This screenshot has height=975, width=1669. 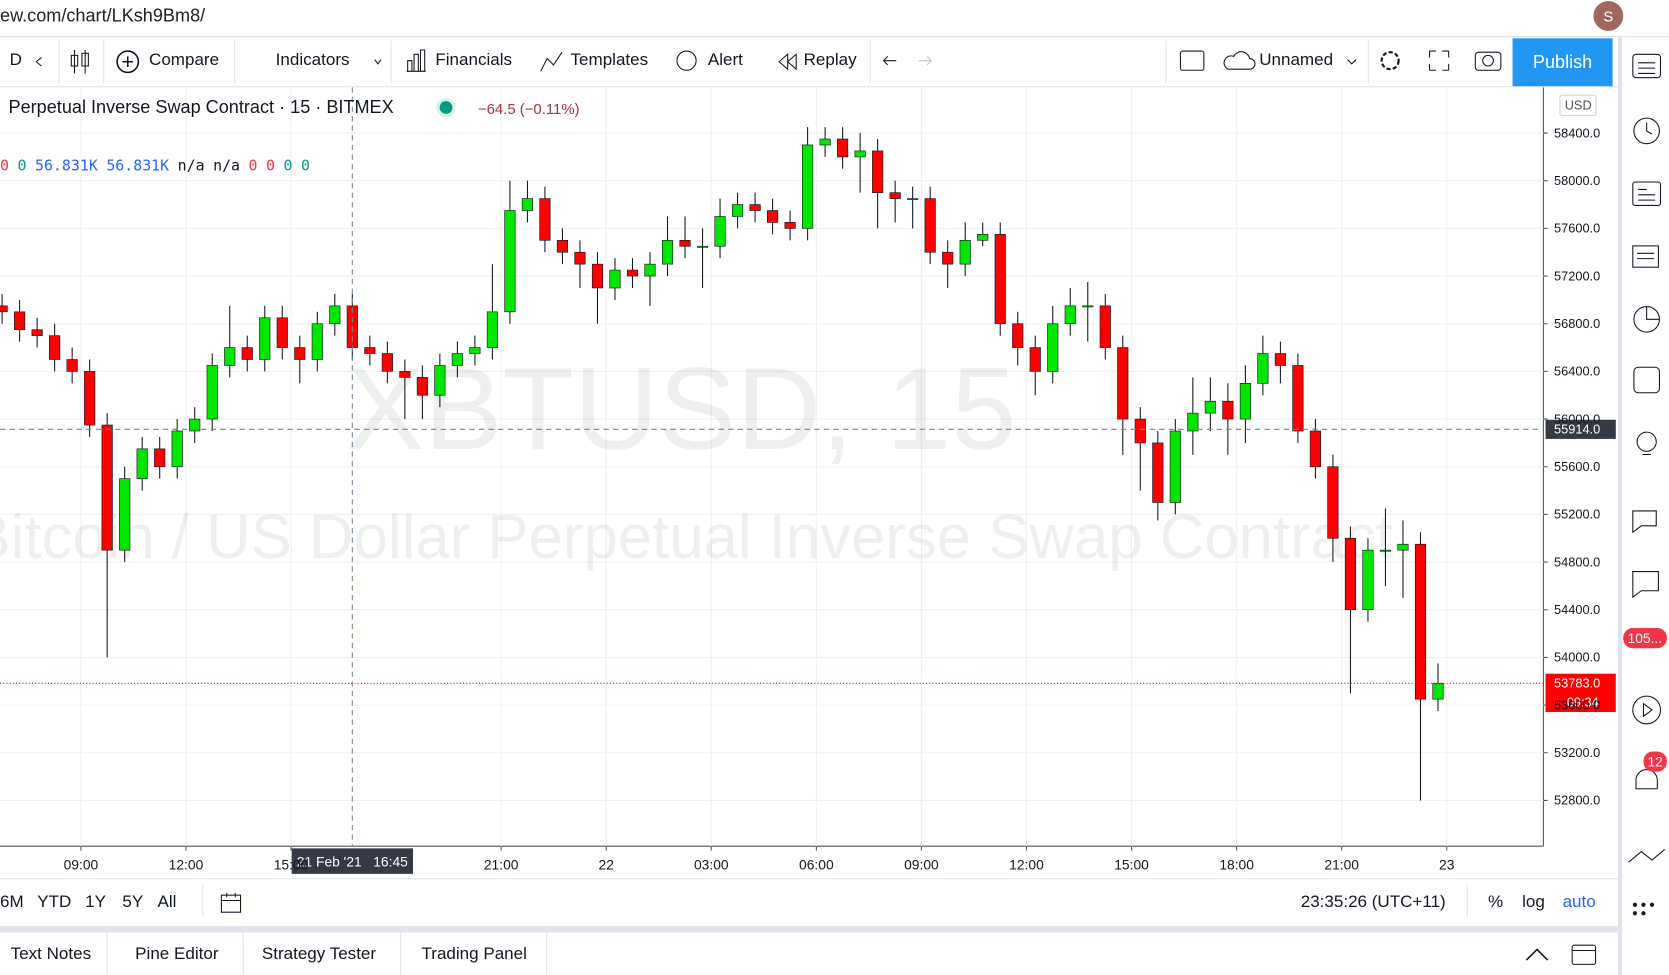 I want to click on browser-bar, so click(x=834, y=19).